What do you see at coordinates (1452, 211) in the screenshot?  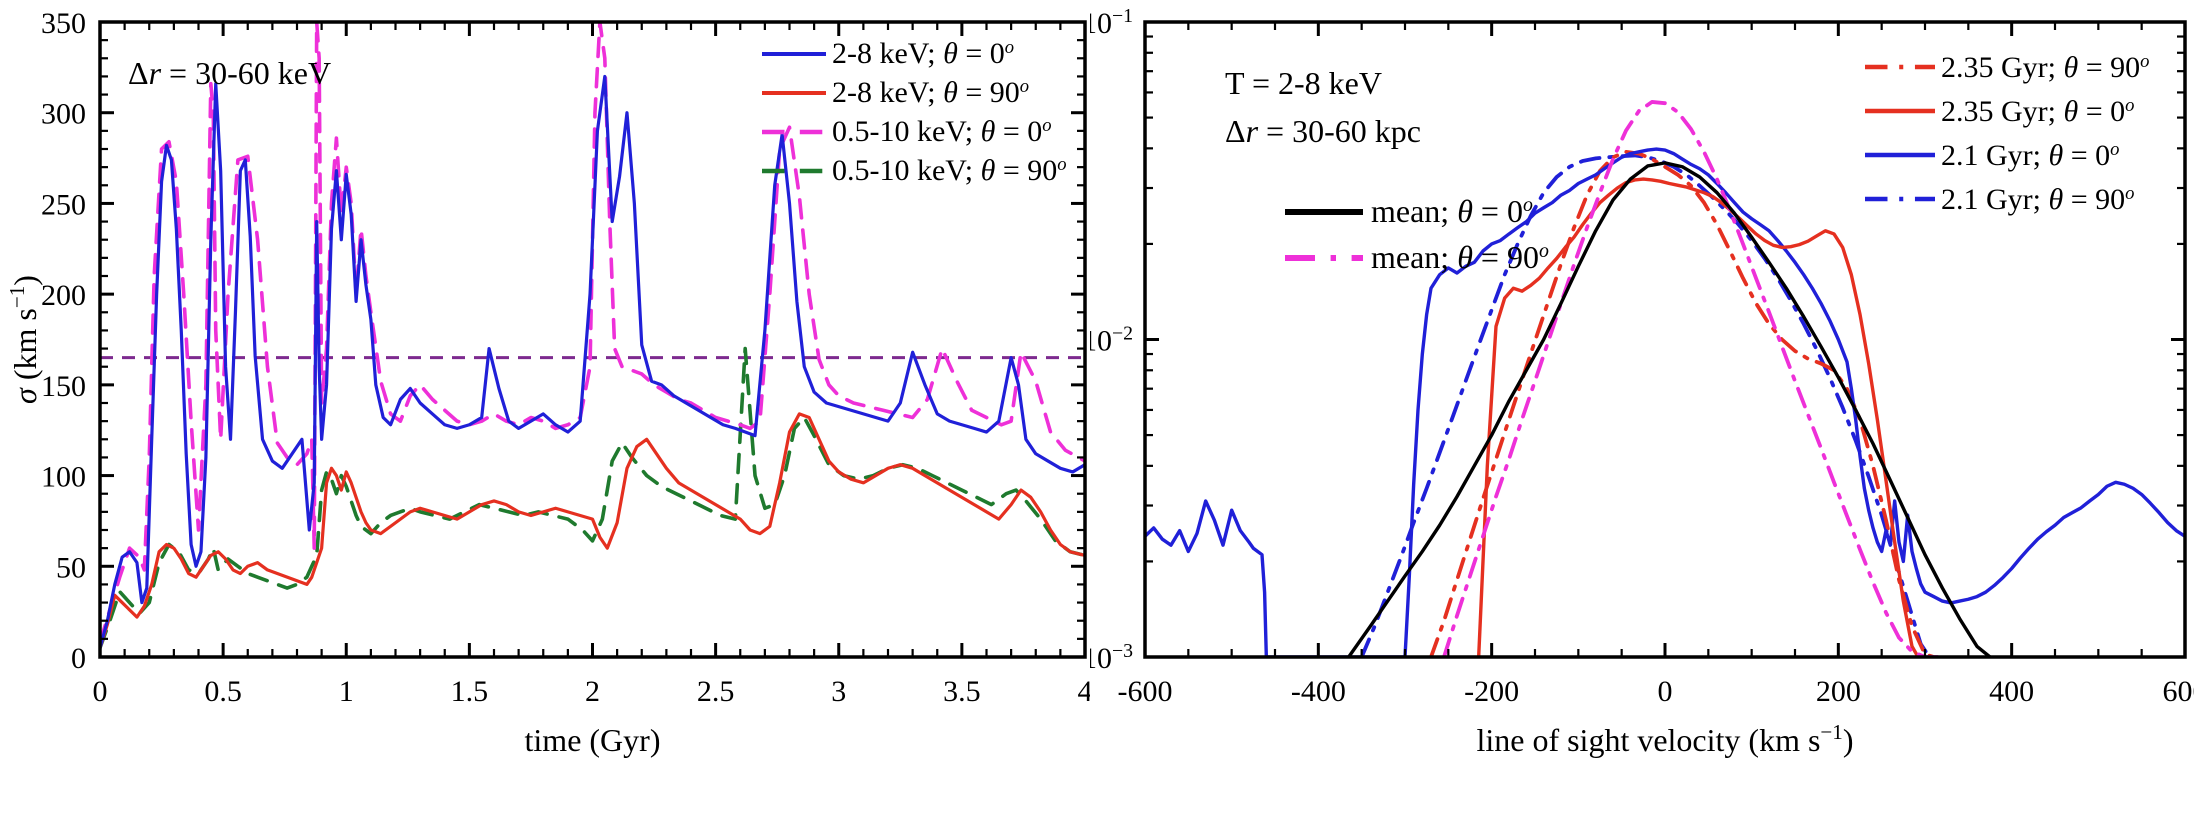 I see `mean-legend-label-1: mean; θ = 0o` at bounding box center [1452, 211].